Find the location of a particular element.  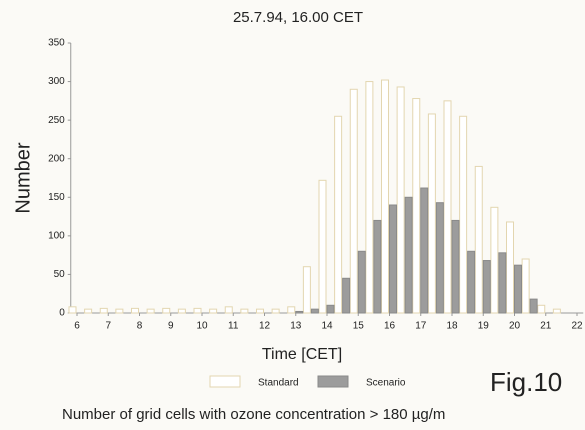

y-tick-label: 150 is located at coordinates (56, 197).